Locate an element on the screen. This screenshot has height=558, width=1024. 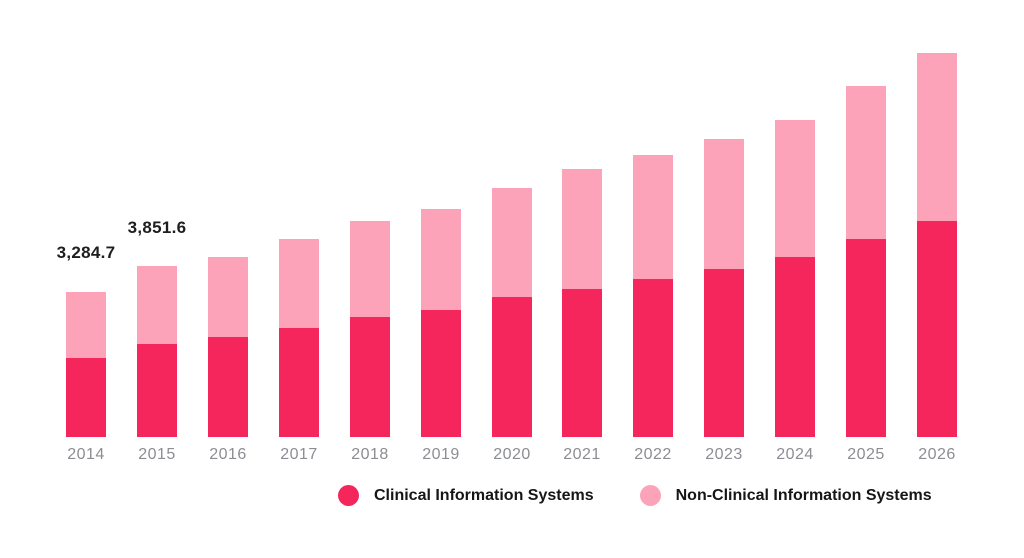
bar-stack-2017 is located at coordinates (299, 337).